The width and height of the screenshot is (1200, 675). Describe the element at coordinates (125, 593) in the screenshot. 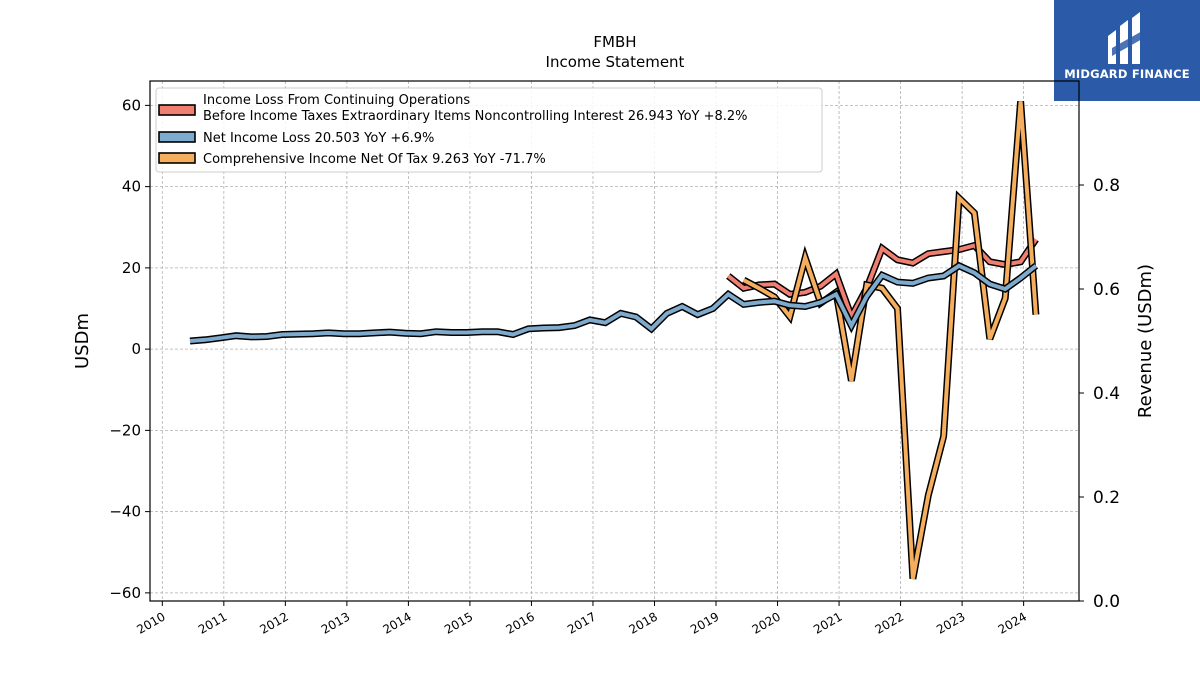

I see `y-tick-label: −60` at that location.